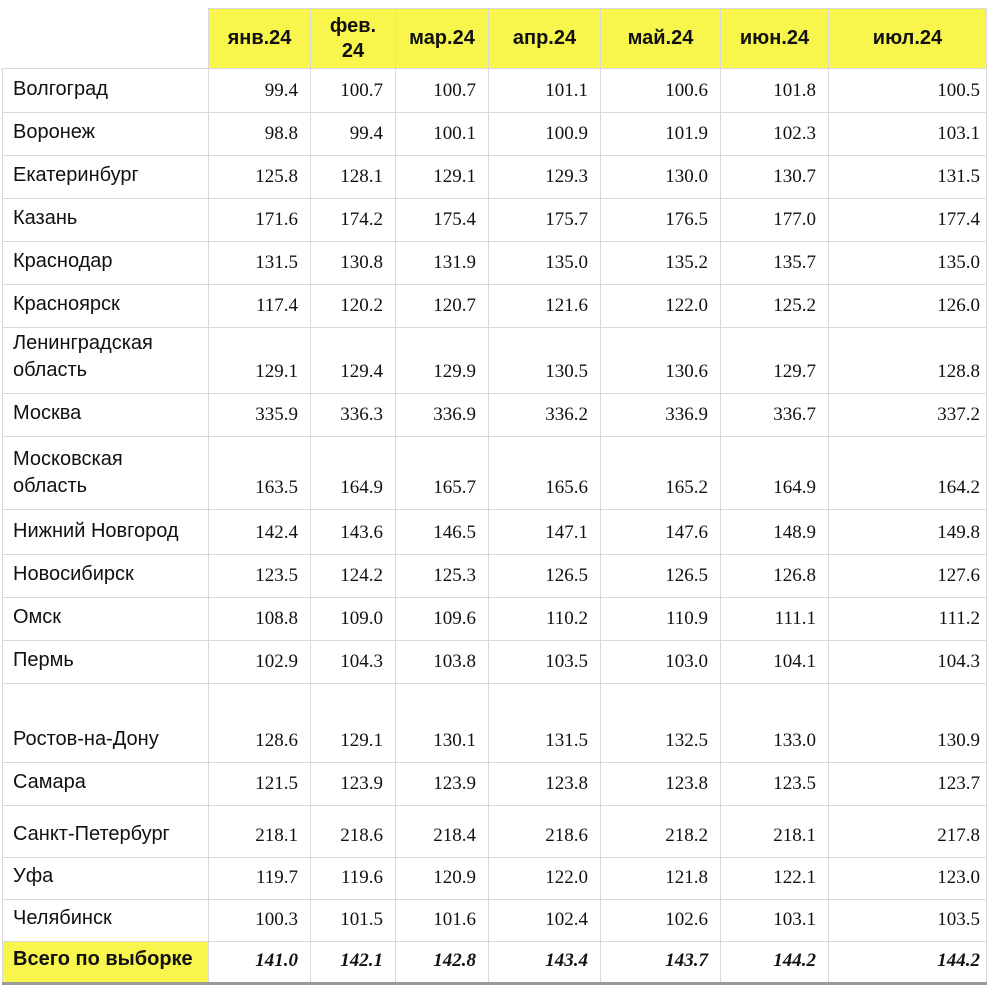 The height and width of the screenshot is (993, 1000). I want to click on value-cell: 119.7, so click(259, 878).